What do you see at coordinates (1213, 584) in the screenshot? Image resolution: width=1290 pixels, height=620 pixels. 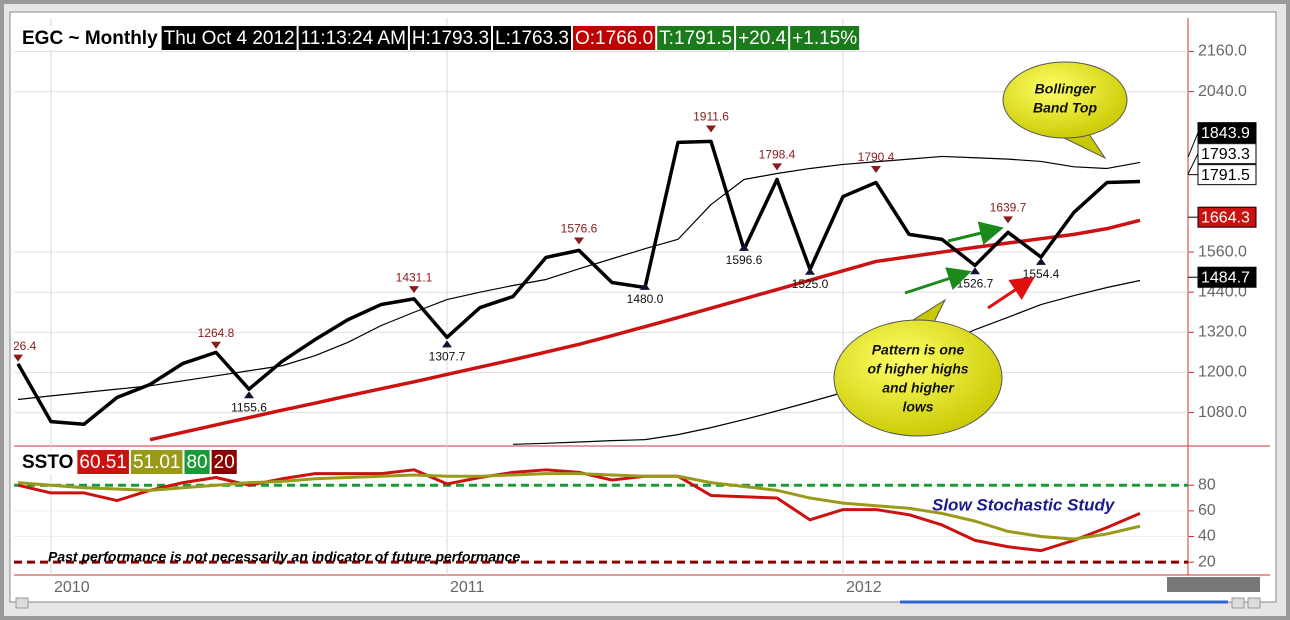 I see `scroll-thumb` at bounding box center [1213, 584].